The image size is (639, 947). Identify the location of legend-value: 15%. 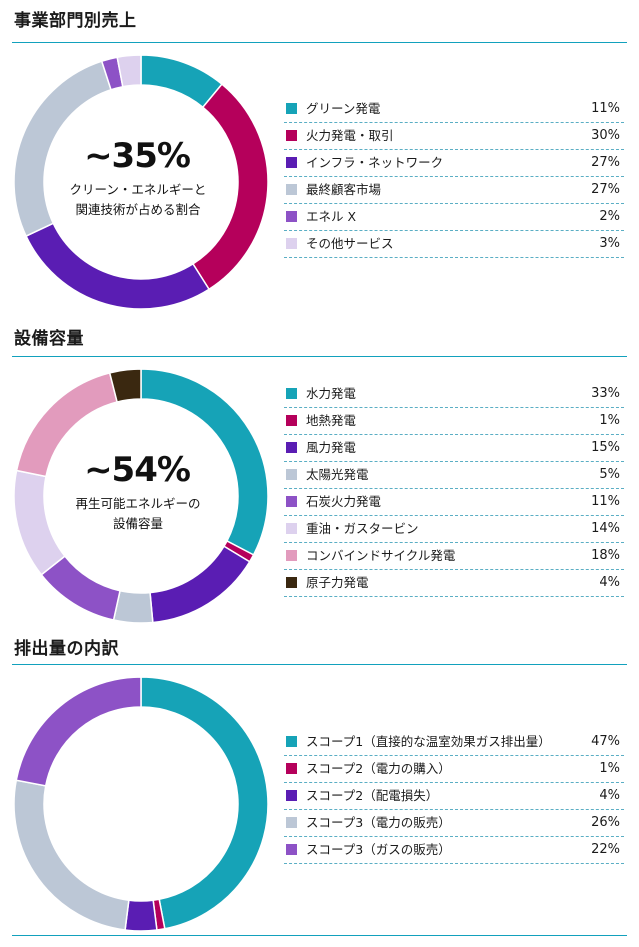
(605, 447).